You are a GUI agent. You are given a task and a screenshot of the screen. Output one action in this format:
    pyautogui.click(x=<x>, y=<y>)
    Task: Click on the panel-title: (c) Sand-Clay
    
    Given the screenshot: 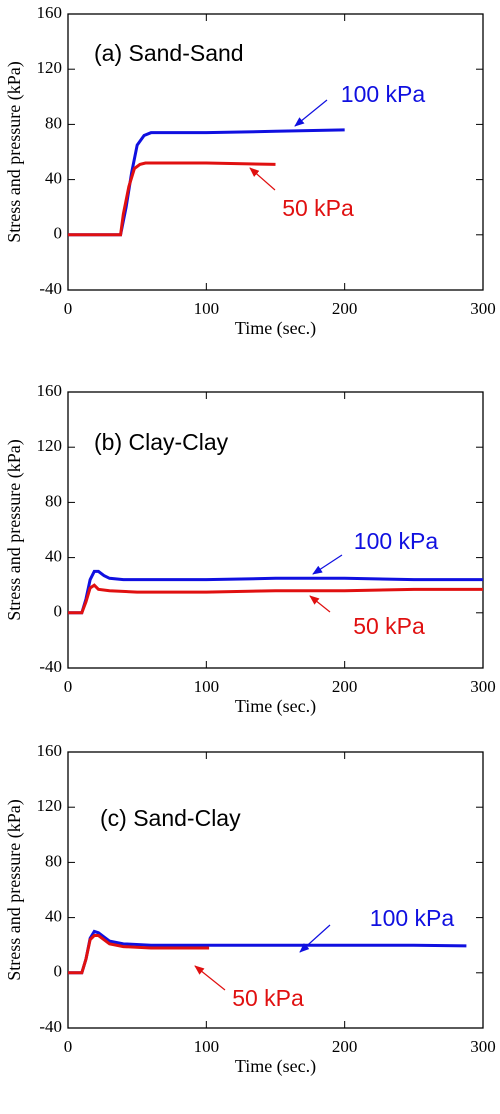 What is the action you would take?
    pyautogui.click(x=170, y=818)
    